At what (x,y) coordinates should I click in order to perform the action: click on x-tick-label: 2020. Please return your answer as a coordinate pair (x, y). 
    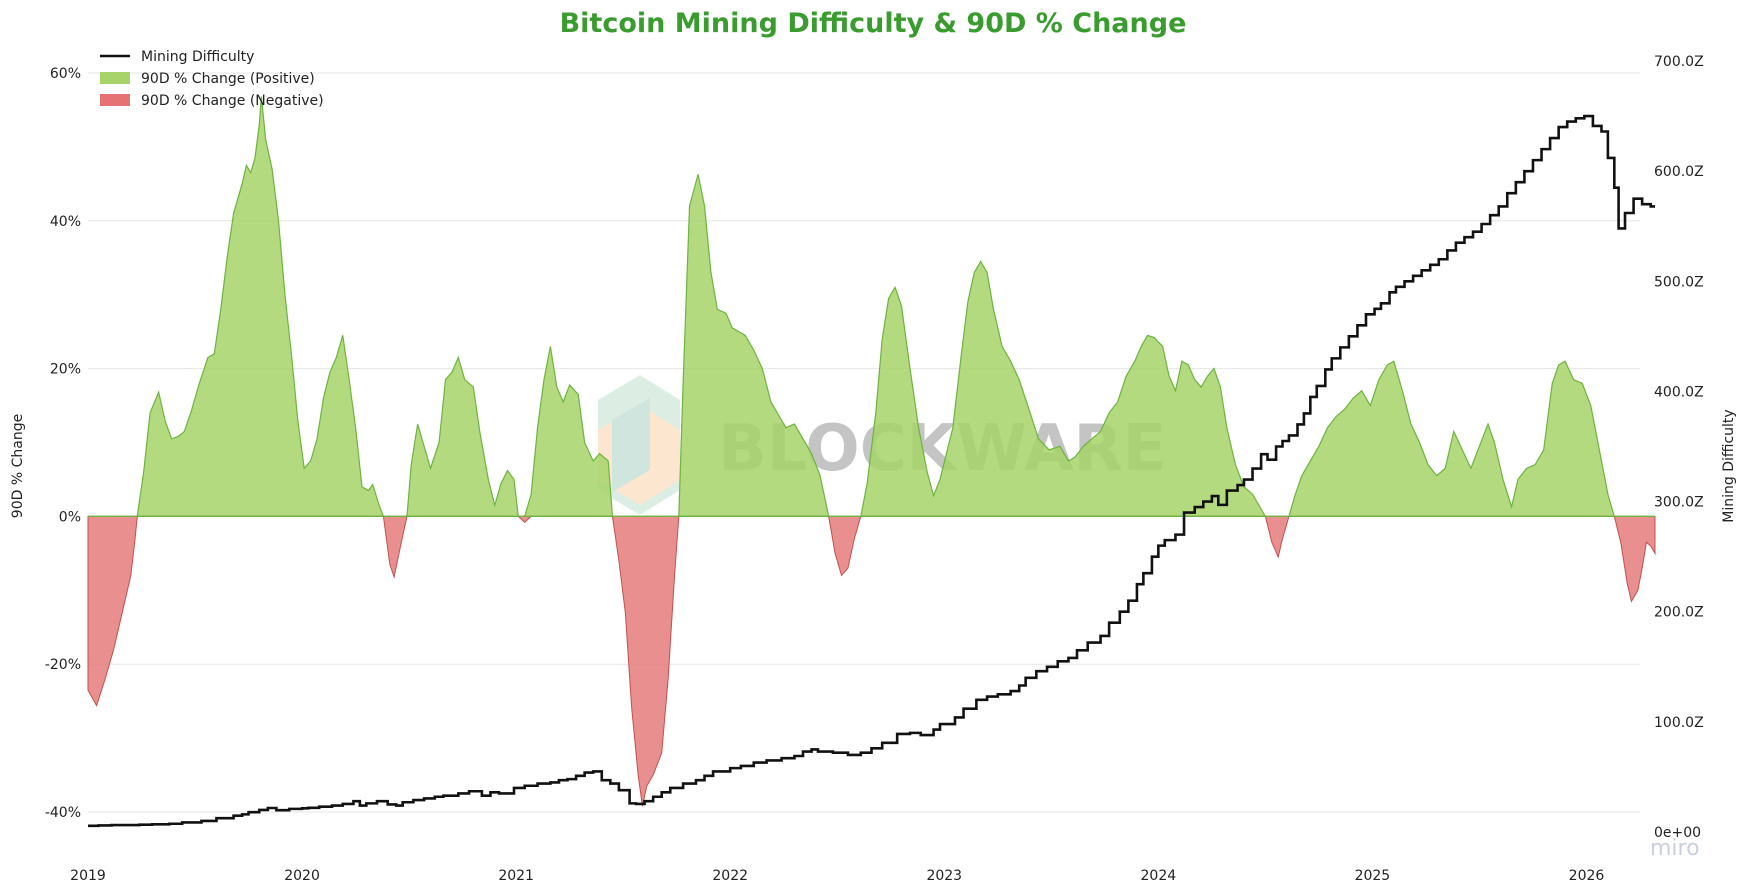
    Looking at the image, I should click on (302, 876).